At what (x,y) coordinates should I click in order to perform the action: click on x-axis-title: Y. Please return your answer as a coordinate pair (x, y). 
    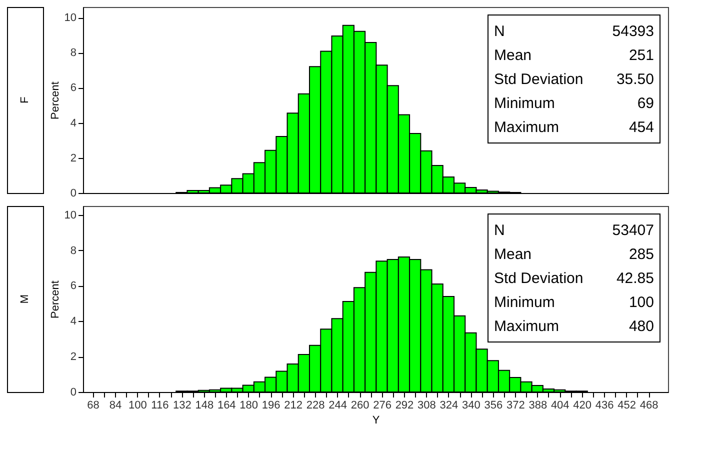
    Looking at the image, I should click on (376, 420).